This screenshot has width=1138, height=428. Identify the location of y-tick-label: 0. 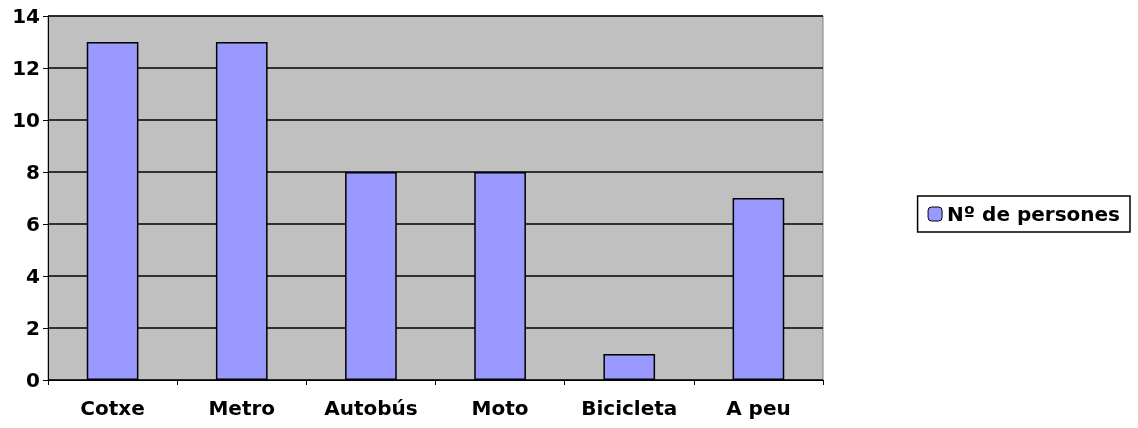
(33, 380).